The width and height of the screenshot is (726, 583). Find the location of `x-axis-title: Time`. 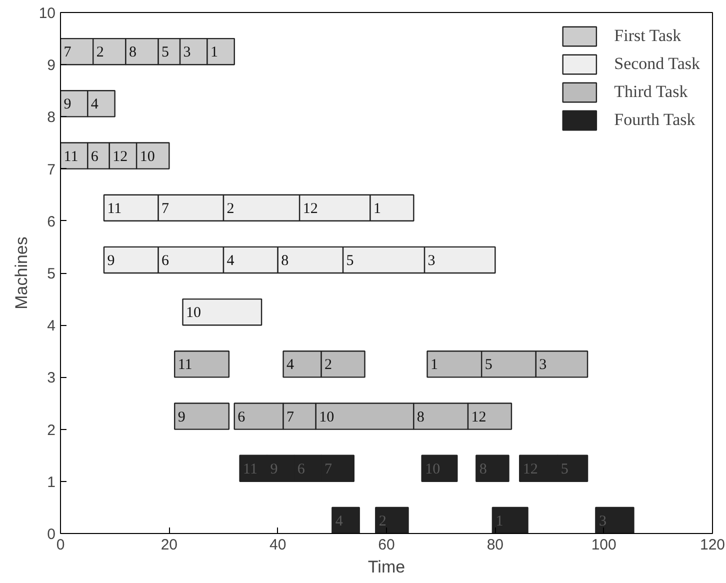

x-axis-title: Time is located at coordinates (387, 567).